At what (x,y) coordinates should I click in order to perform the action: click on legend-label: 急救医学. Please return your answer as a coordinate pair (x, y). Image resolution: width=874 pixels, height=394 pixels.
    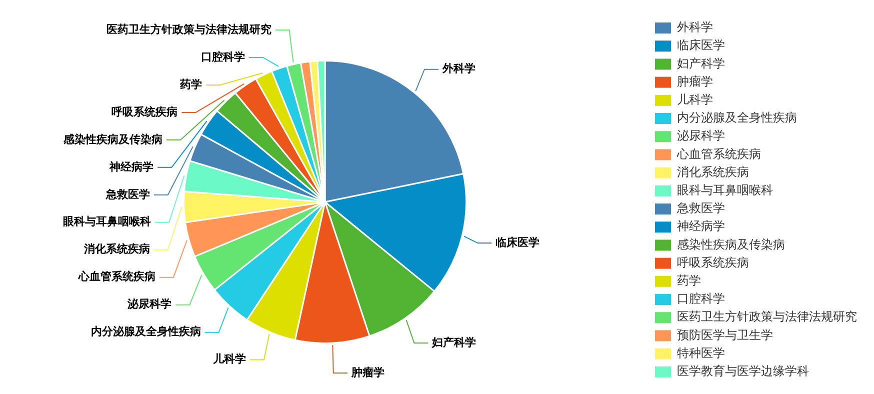
    Looking at the image, I should click on (700, 208).